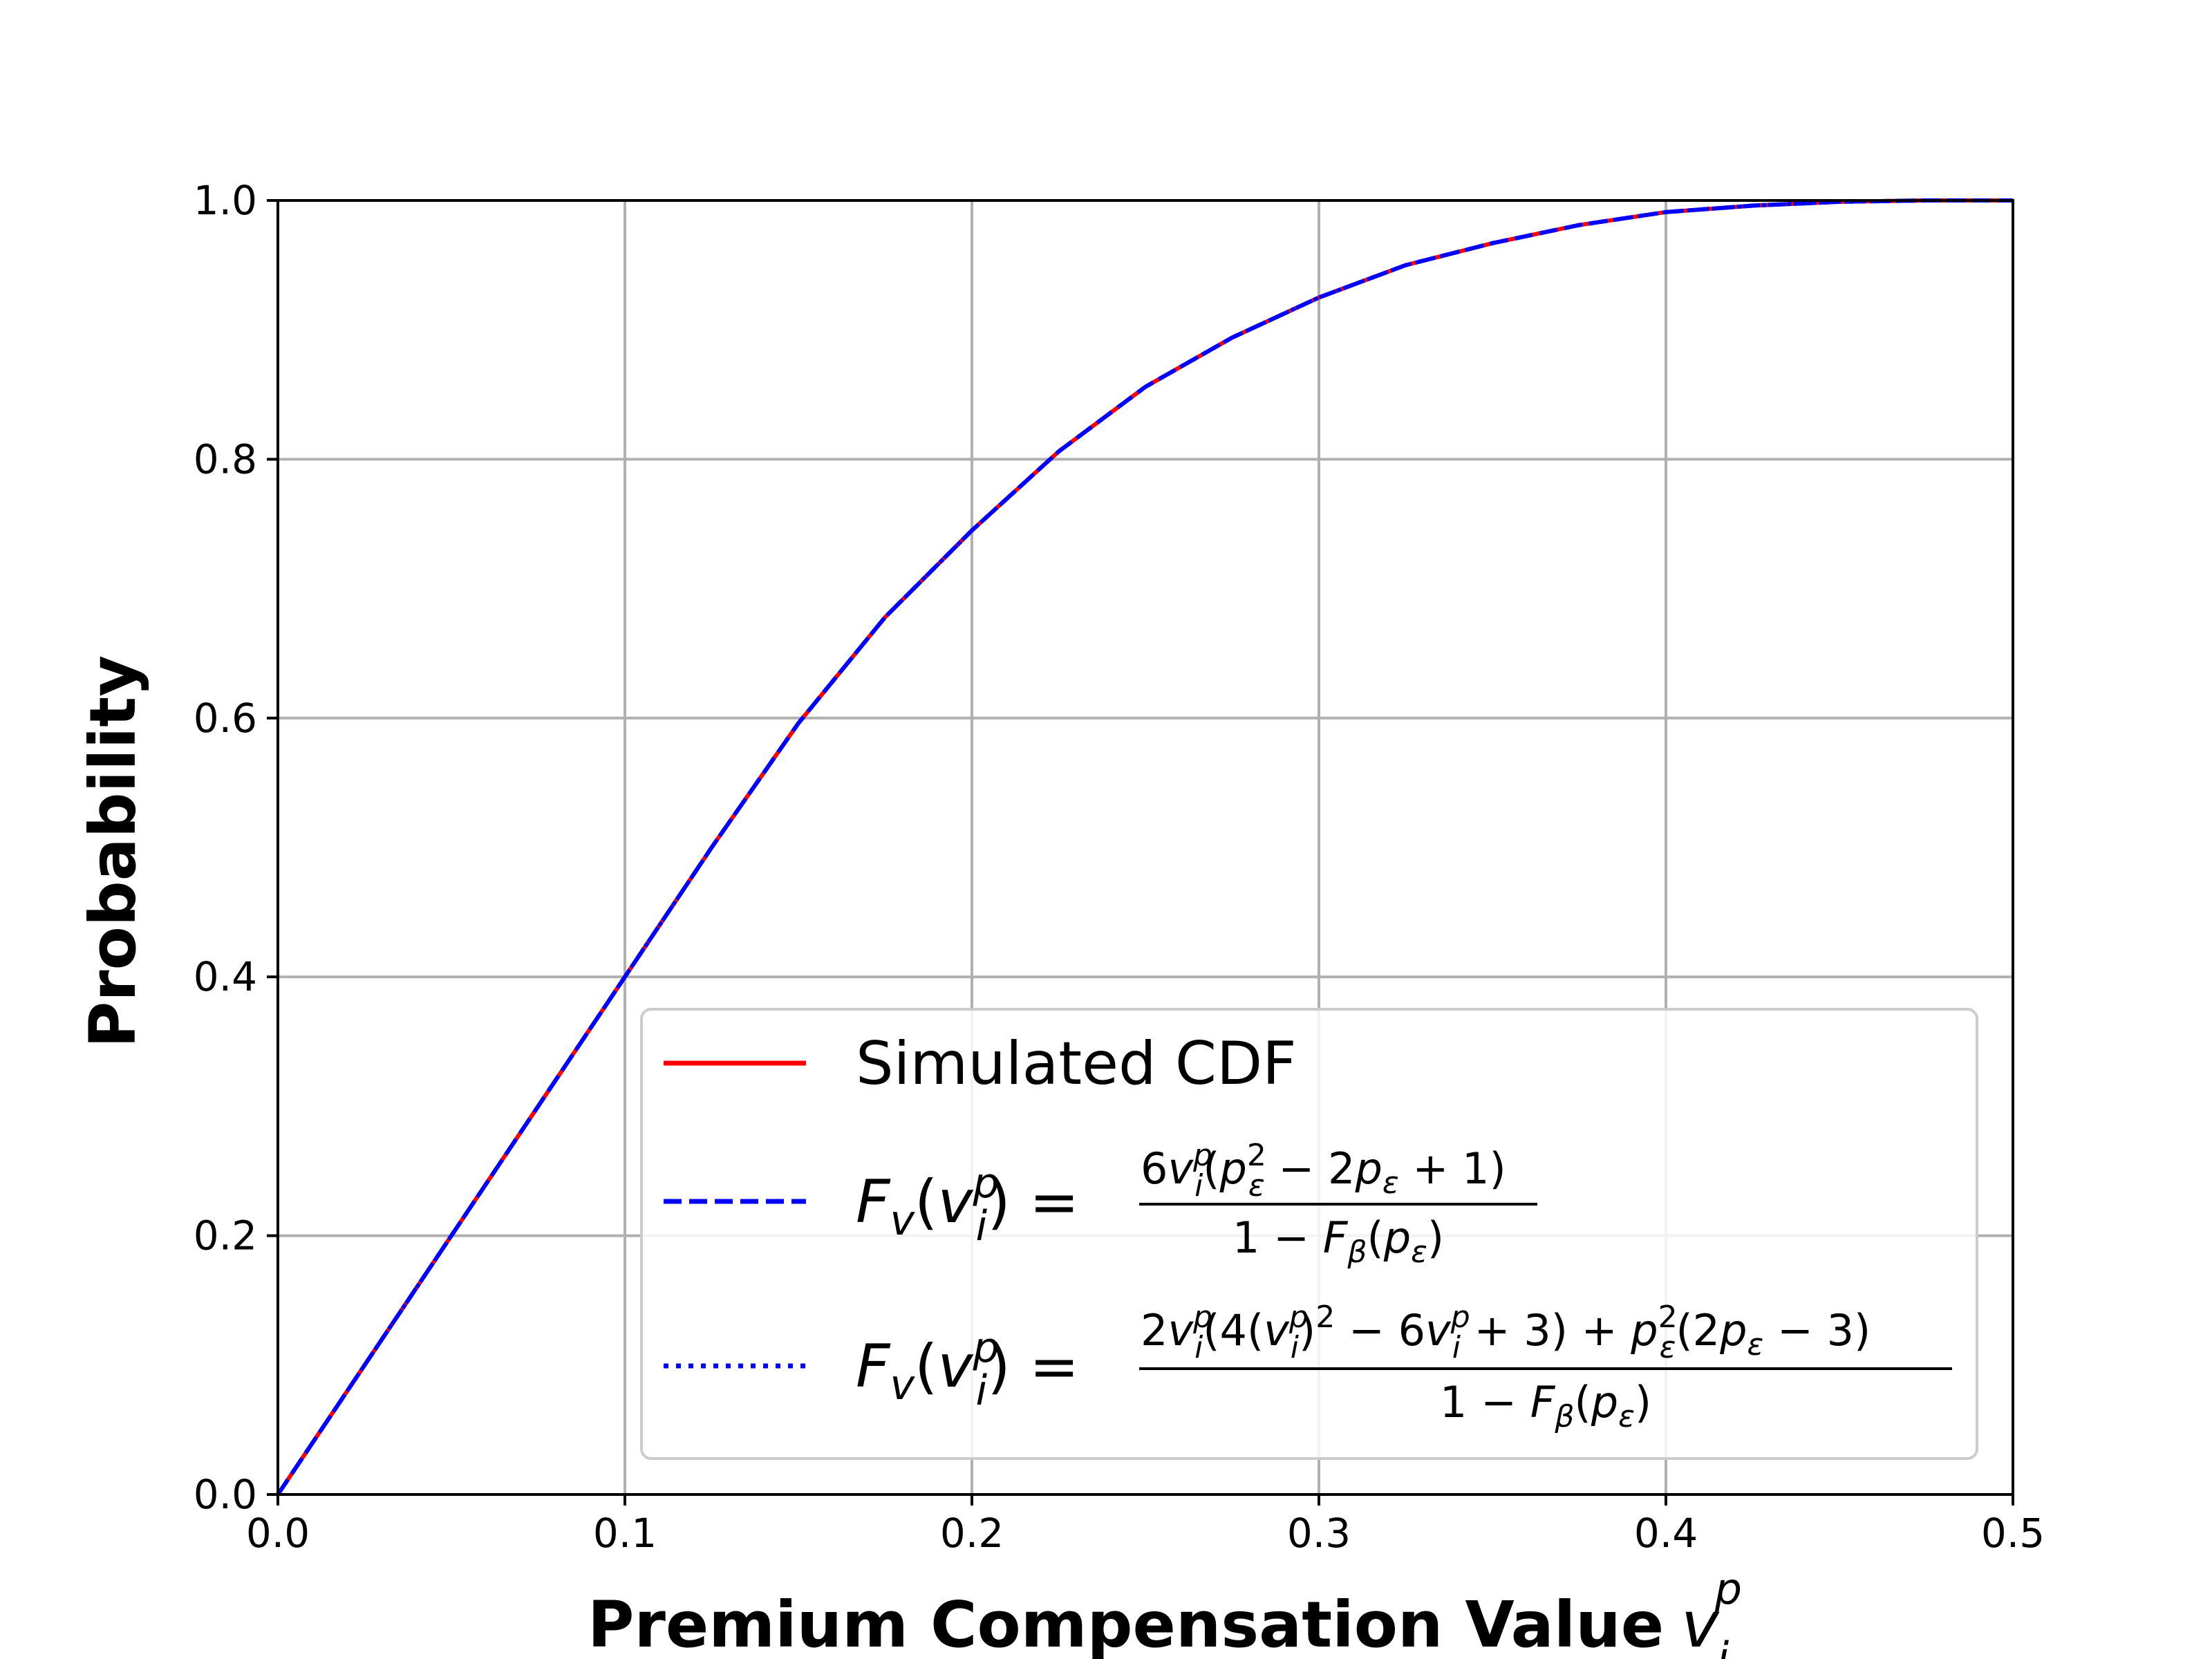  What do you see at coordinates (1196, 1204) in the screenshot?
I see `legend-label-analytic-1: Fv(vp i) = 6vp i(p2 ε − 2pε + 1) 1 − Fβ(pε)` at bounding box center [1196, 1204].